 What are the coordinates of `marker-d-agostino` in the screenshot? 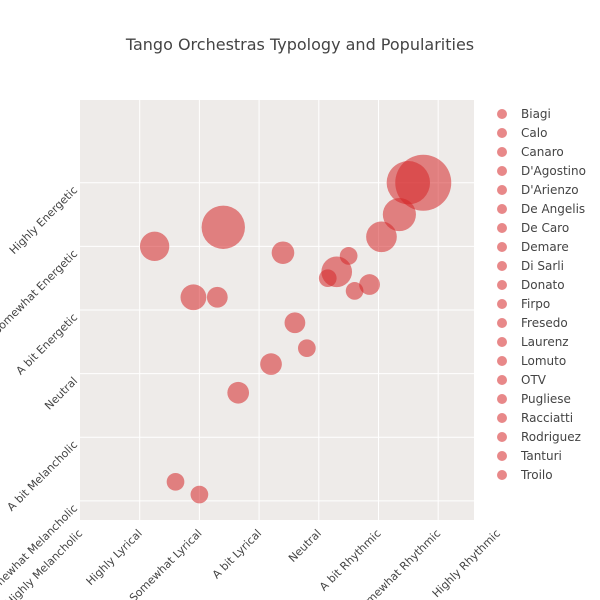 It's located at (295, 323).